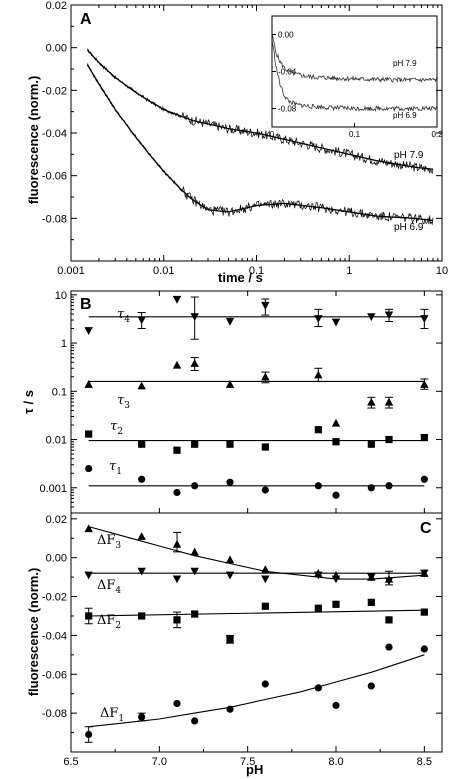 The height and width of the screenshot is (779, 450). I want to click on panel-c-xtick-label: 8.5, so click(424, 762).